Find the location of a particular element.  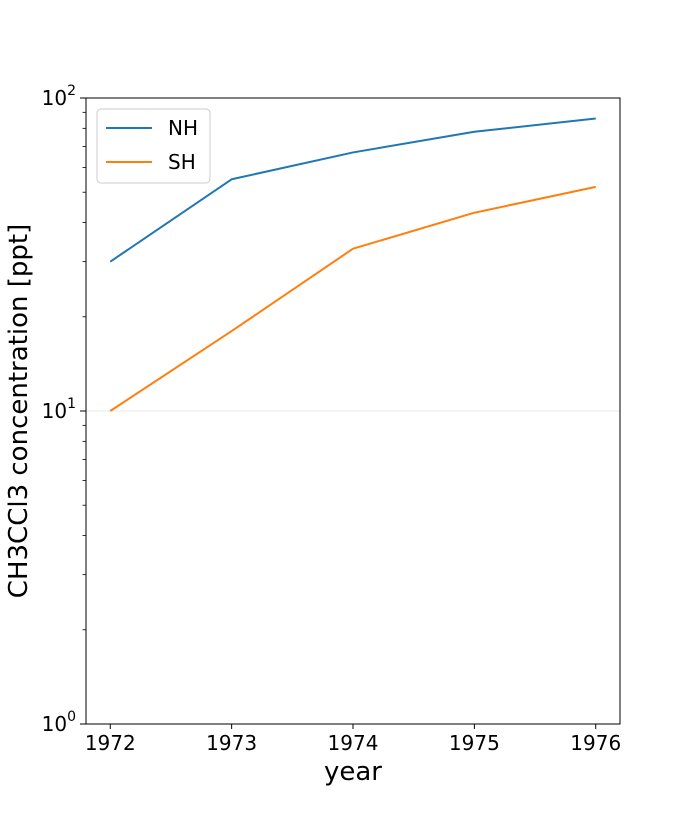

x-axis: 1972 1973 1974 1975 1976 is located at coordinates (353, 739).